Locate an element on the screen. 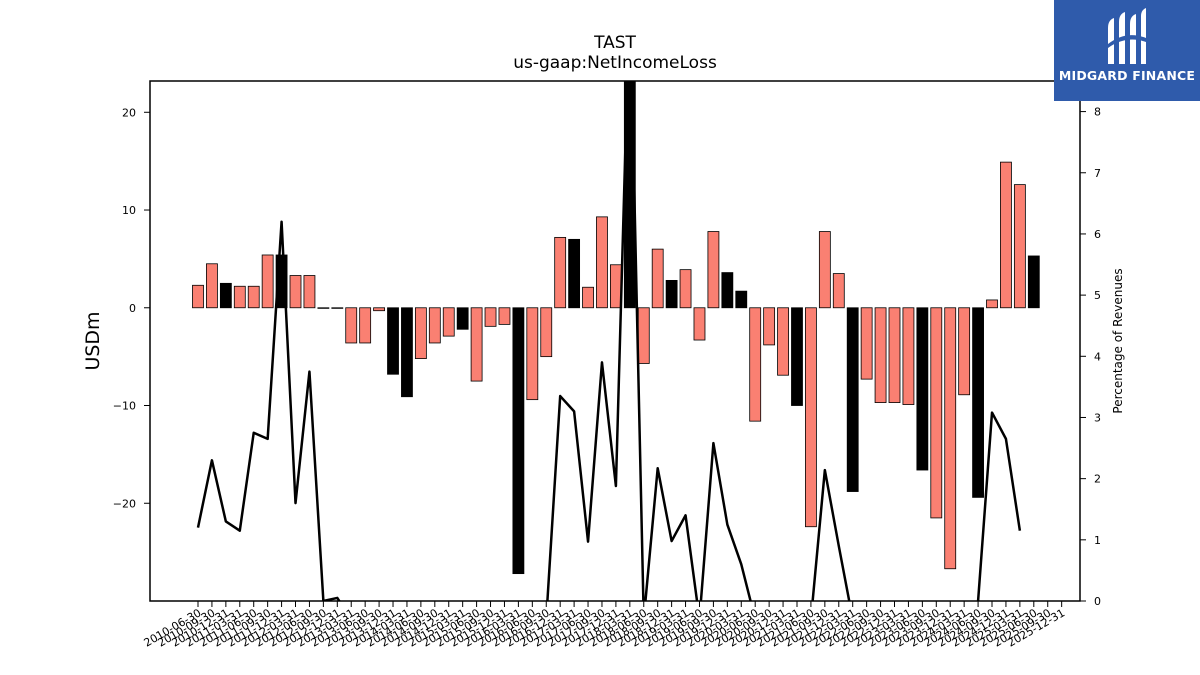 The image size is (1200, 675). y-tick-label: 10 is located at coordinates (129, 210).